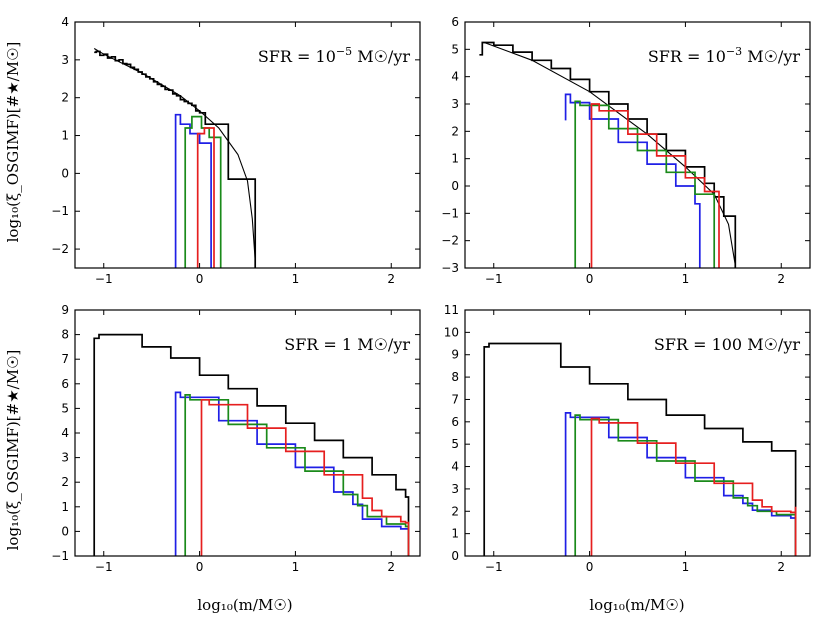  I want to click on sfr-annotation: SFR = 10−5 M☉/yr, so click(334, 55).